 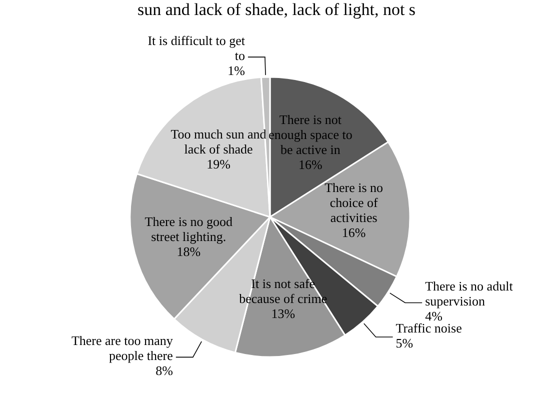 What do you see at coordinates (197, 48) in the screenshot?
I see `slice-label: It is difficult to get to` at bounding box center [197, 48].